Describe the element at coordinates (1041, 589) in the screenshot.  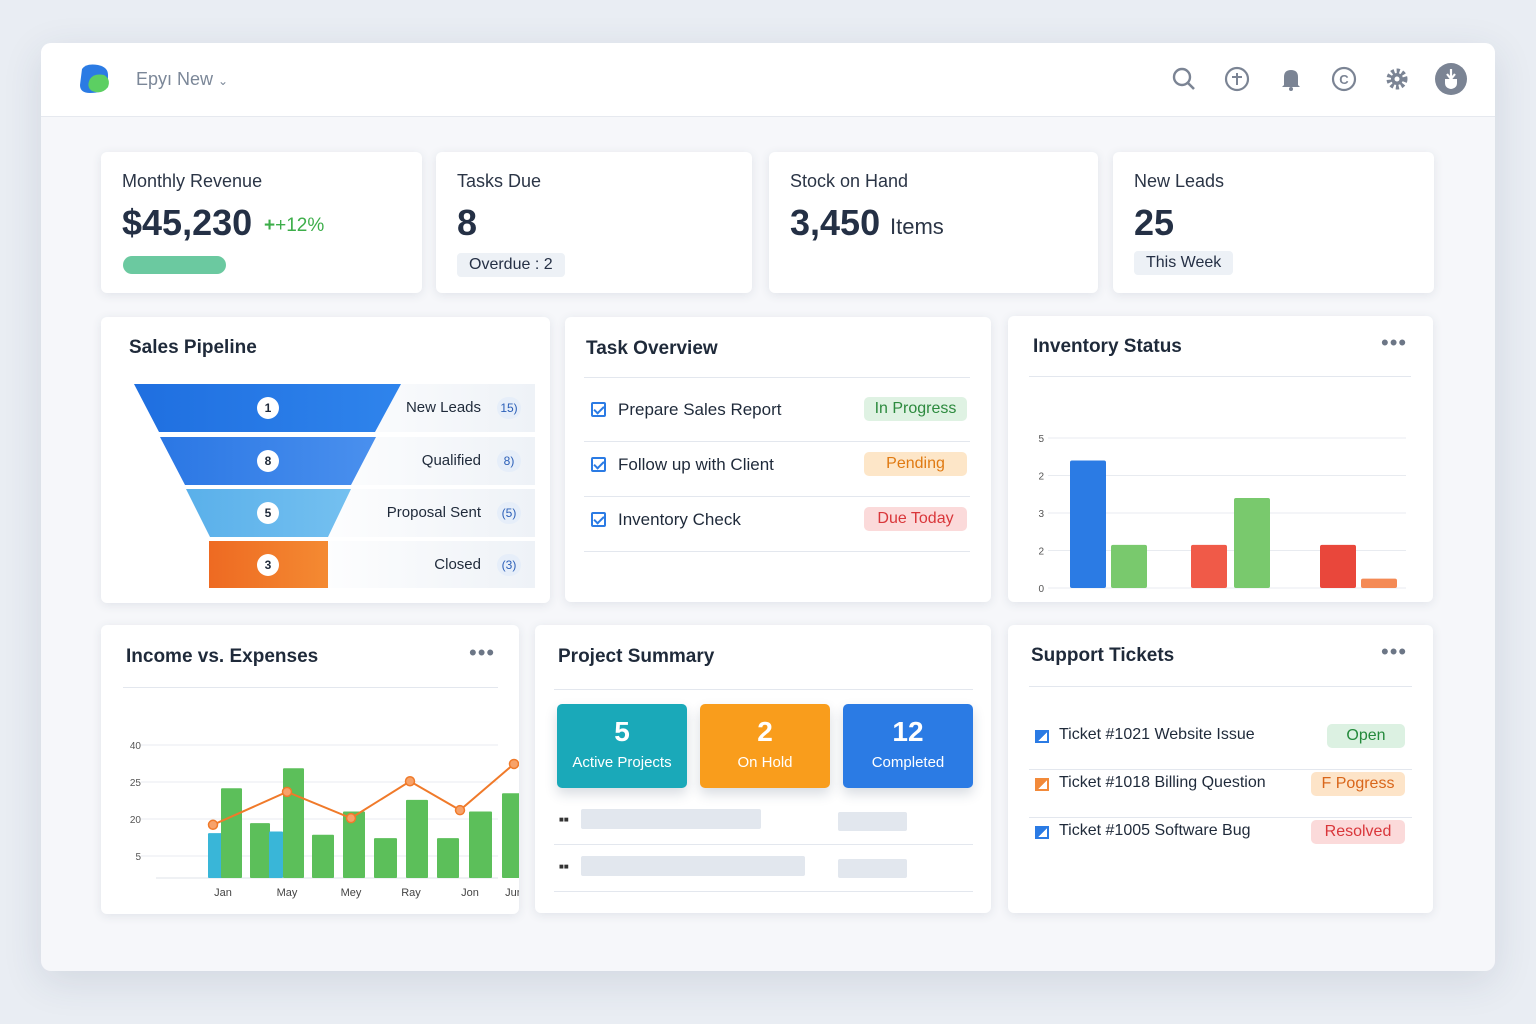
I see `y-tick-label: 0` at that location.